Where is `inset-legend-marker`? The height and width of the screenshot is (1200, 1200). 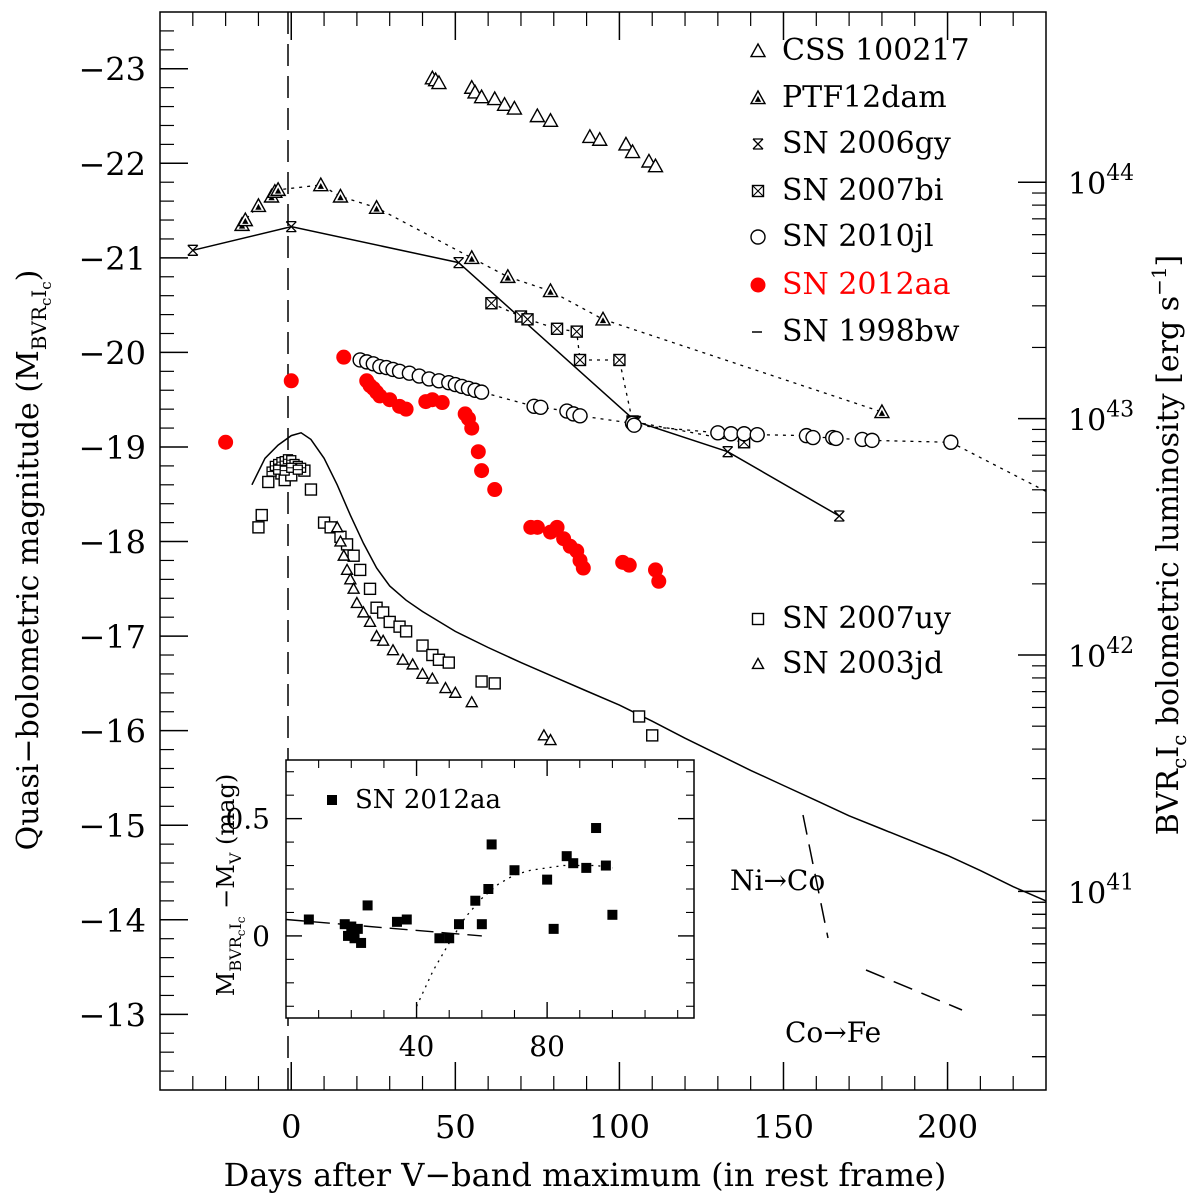
inset-legend-marker is located at coordinates (332, 800).